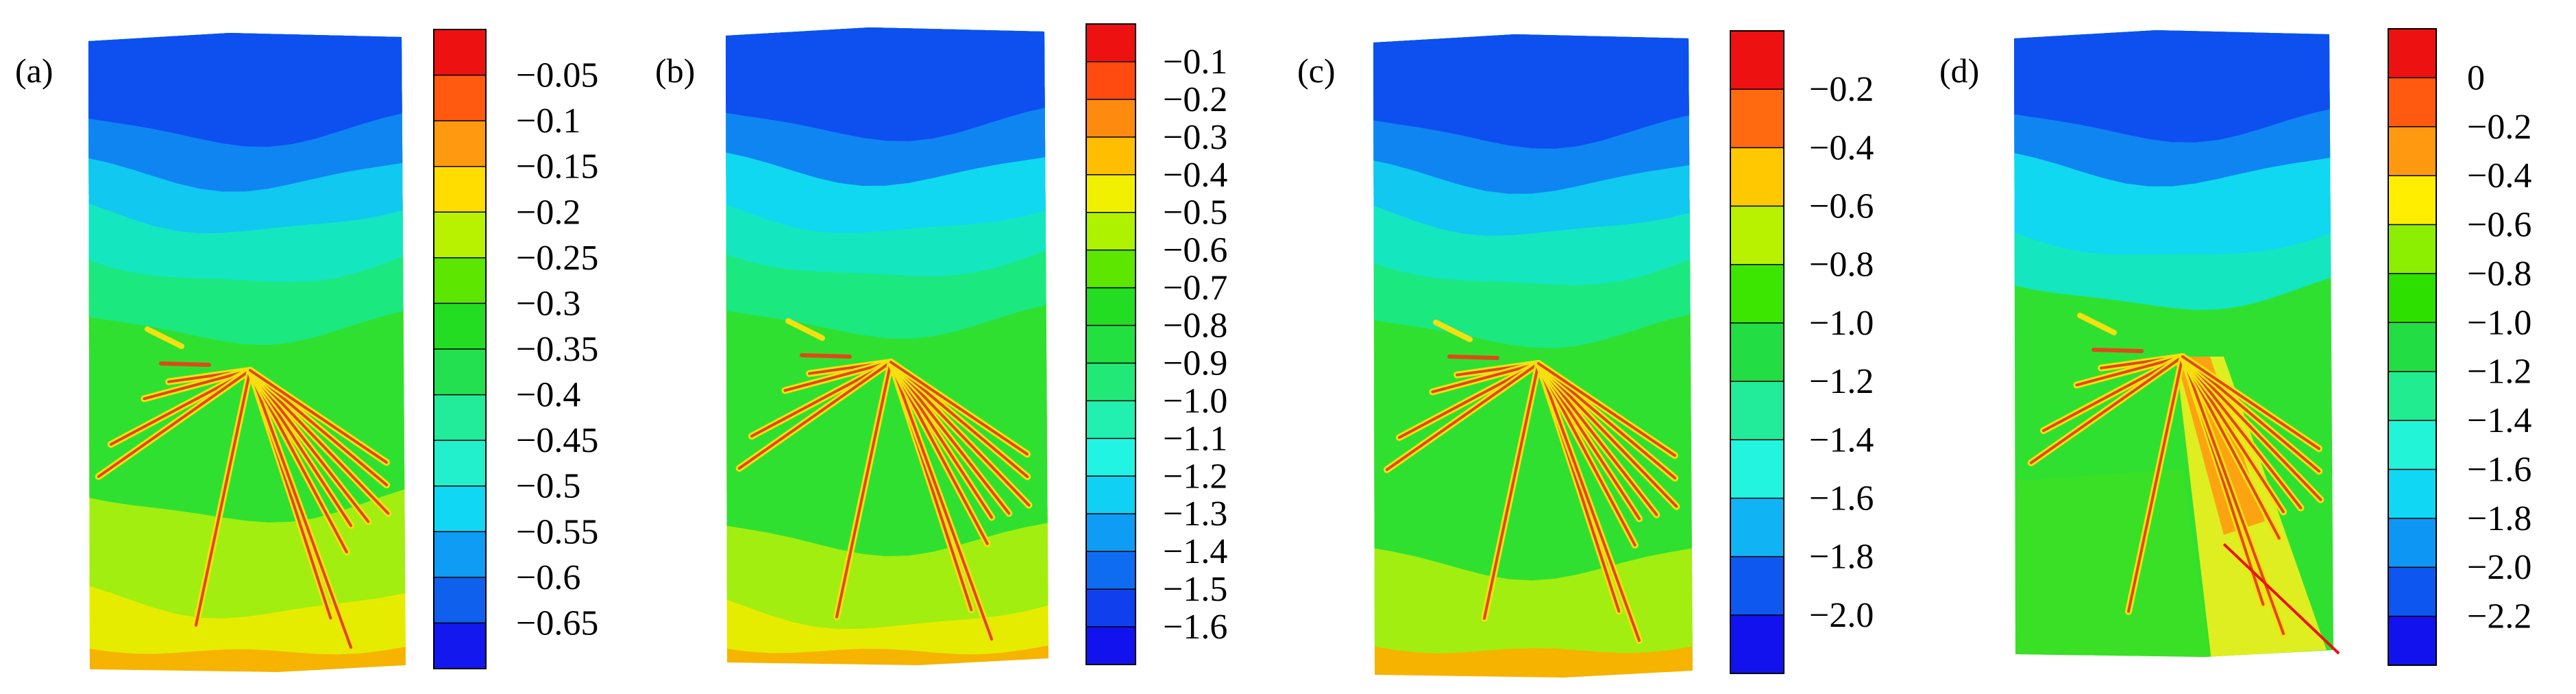  I want to click on colorbar-tick-label: −0.7, so click(1195, 288).